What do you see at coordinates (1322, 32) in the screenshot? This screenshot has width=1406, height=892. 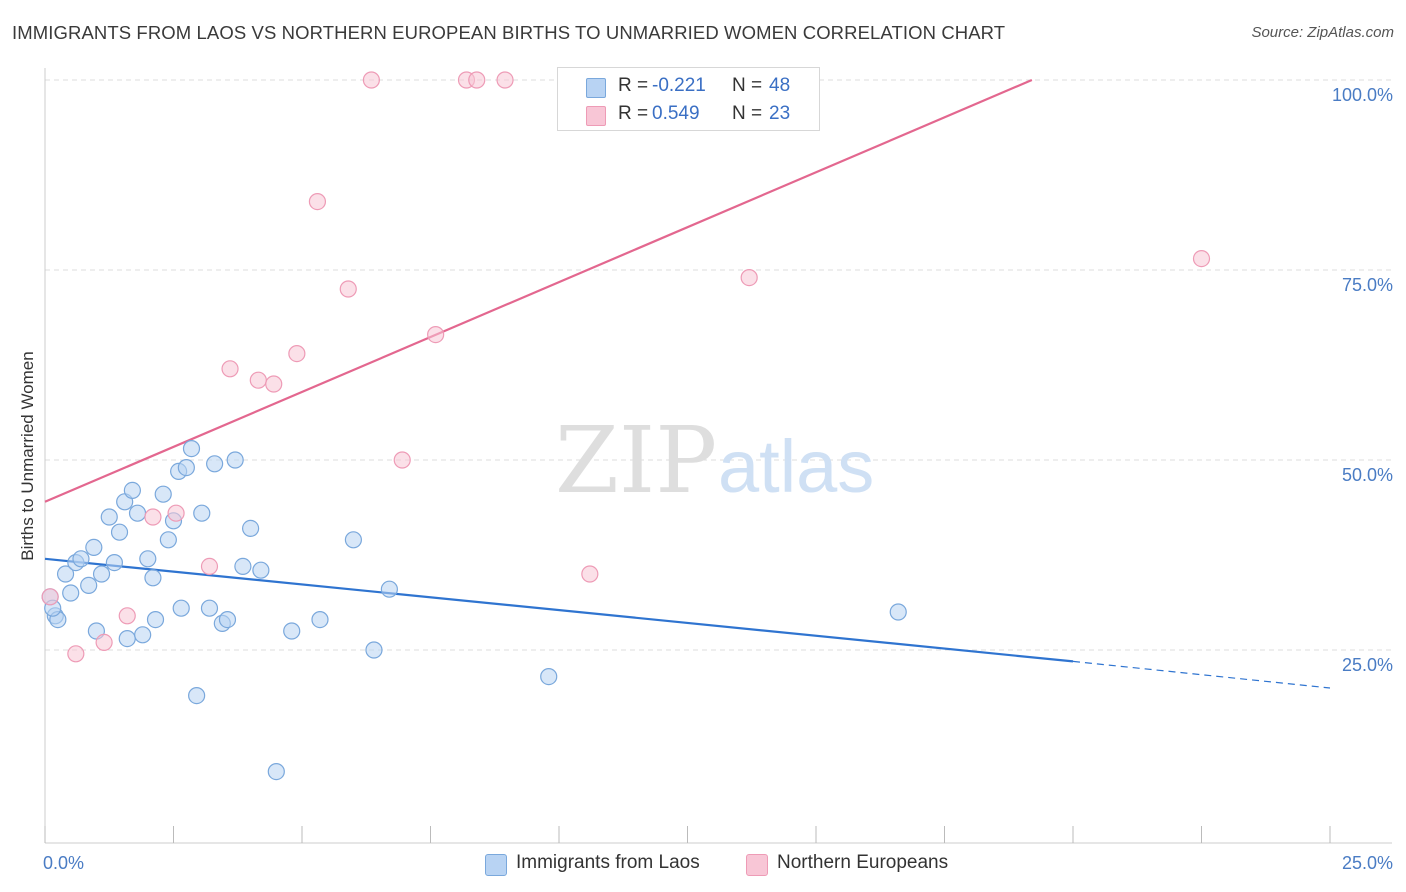 I see `source-label: Source: ZipAtlas.com` at bounding box center [1322, 32].